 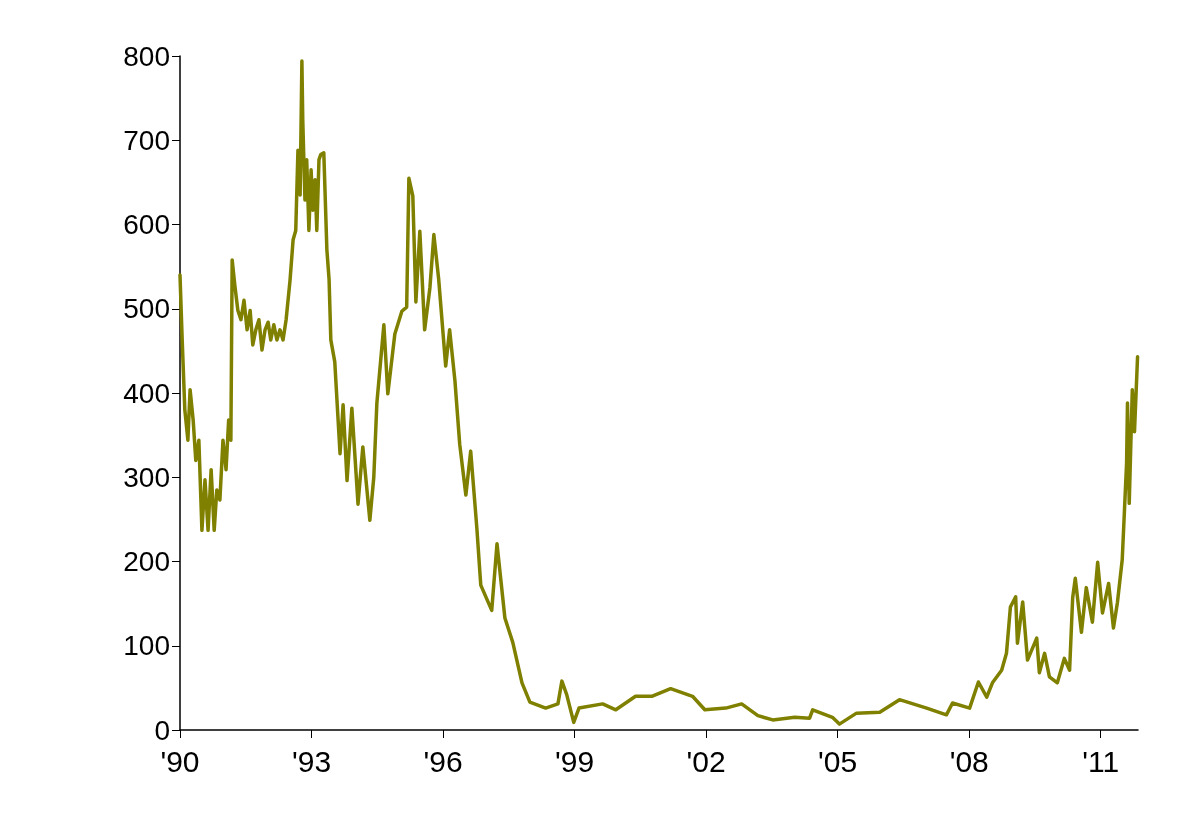 What do you see at coordinates (1101, 761) in the screenshot?
I see `x-tick-label: '11` at bounding box center [1101, 761].